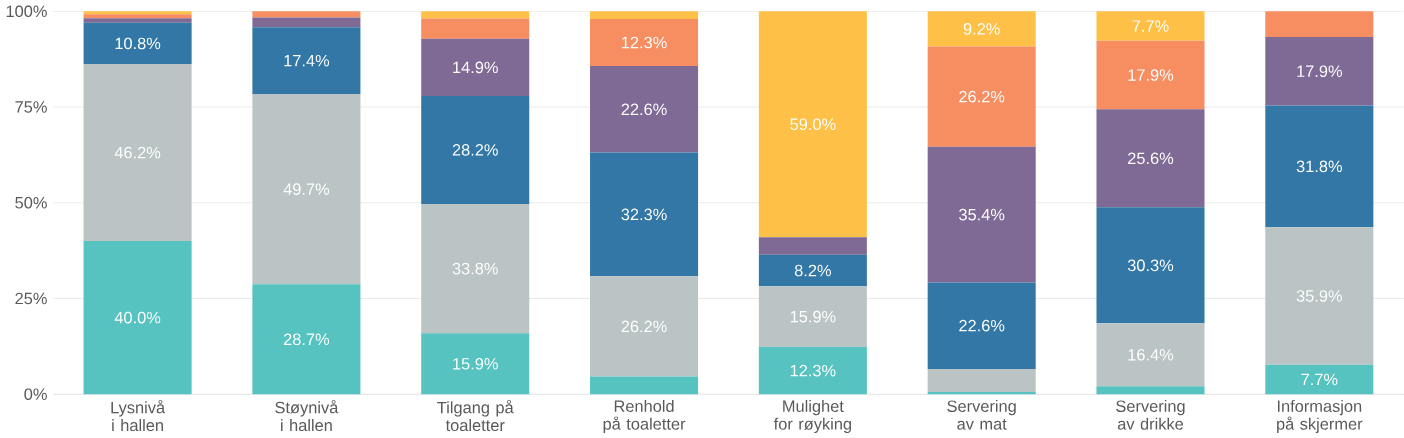  Describe the element at coordinates (1150, 414) in the screenshot. I see `x-tick-label: Servering av drikke` at that location.